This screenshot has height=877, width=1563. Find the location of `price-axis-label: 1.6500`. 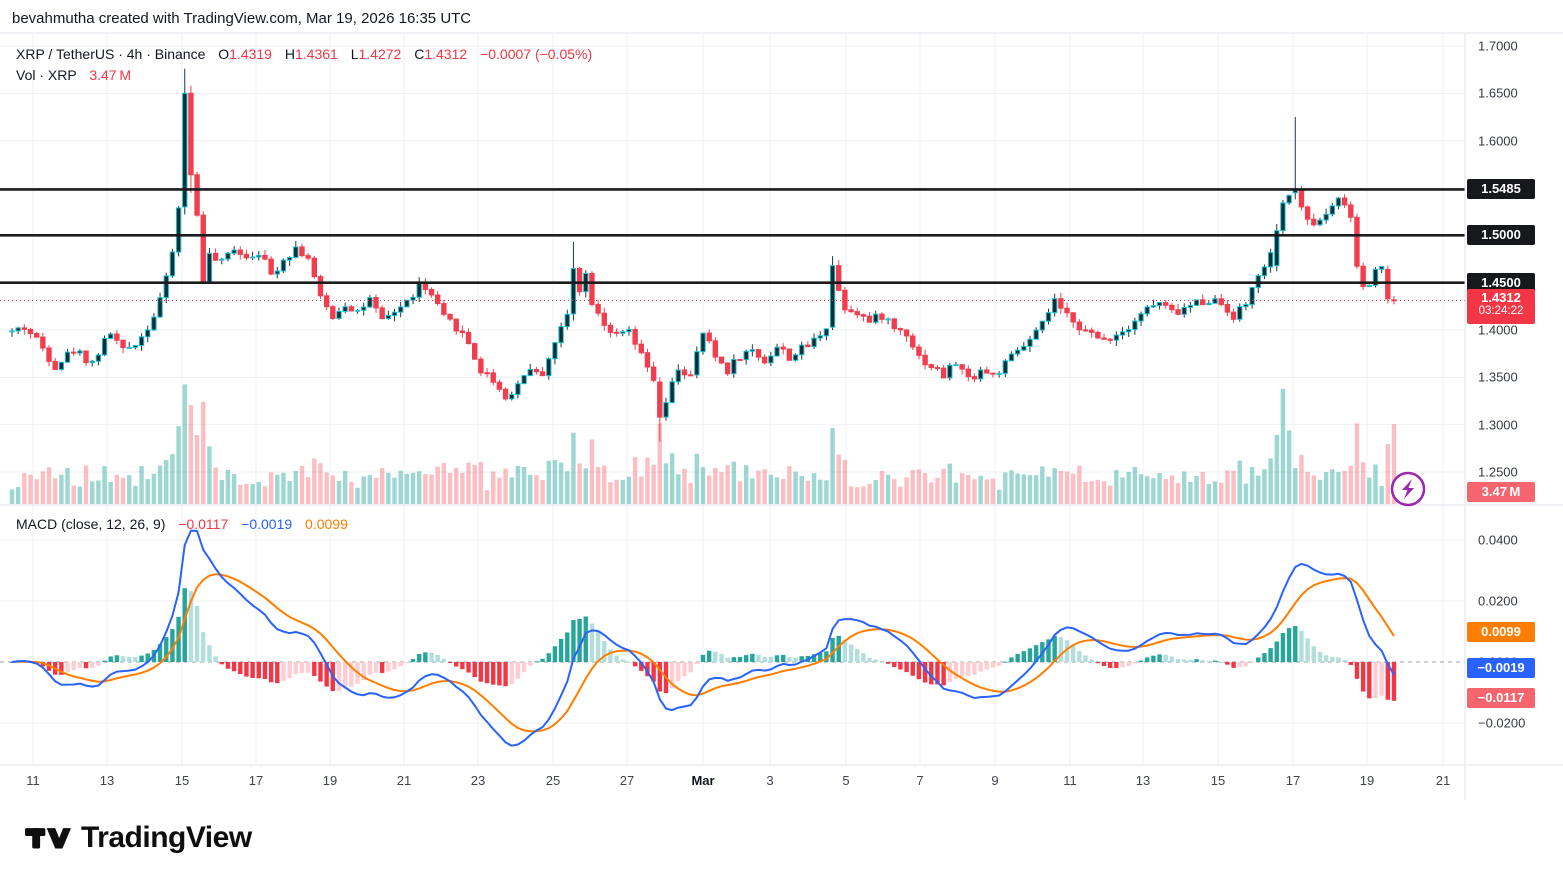

price-axis-label: 1.6500 is located at coordinates (1498, 93).